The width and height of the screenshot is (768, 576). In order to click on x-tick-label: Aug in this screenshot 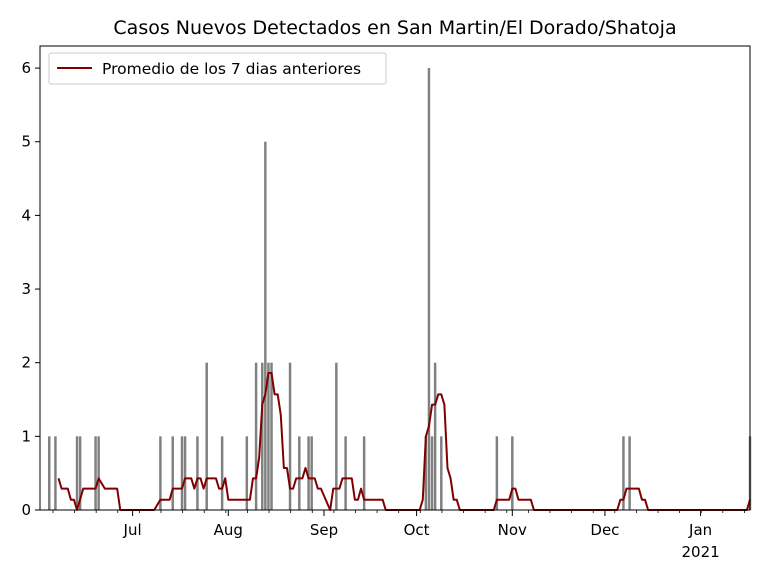, I will do `click(228, 530)`.